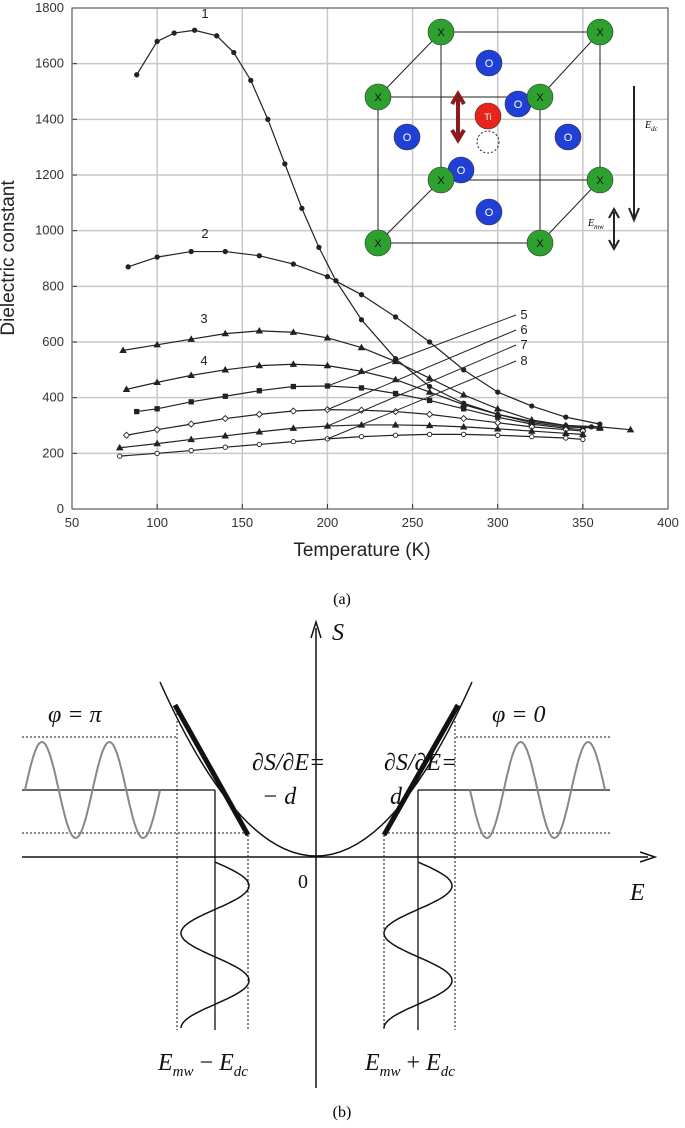 This screenshot has width=685, height=1128. What do you see at coordinates (342, 1112) in the screenshot?
I see `caption-b: (b)` at bounding box center [342, 1112].